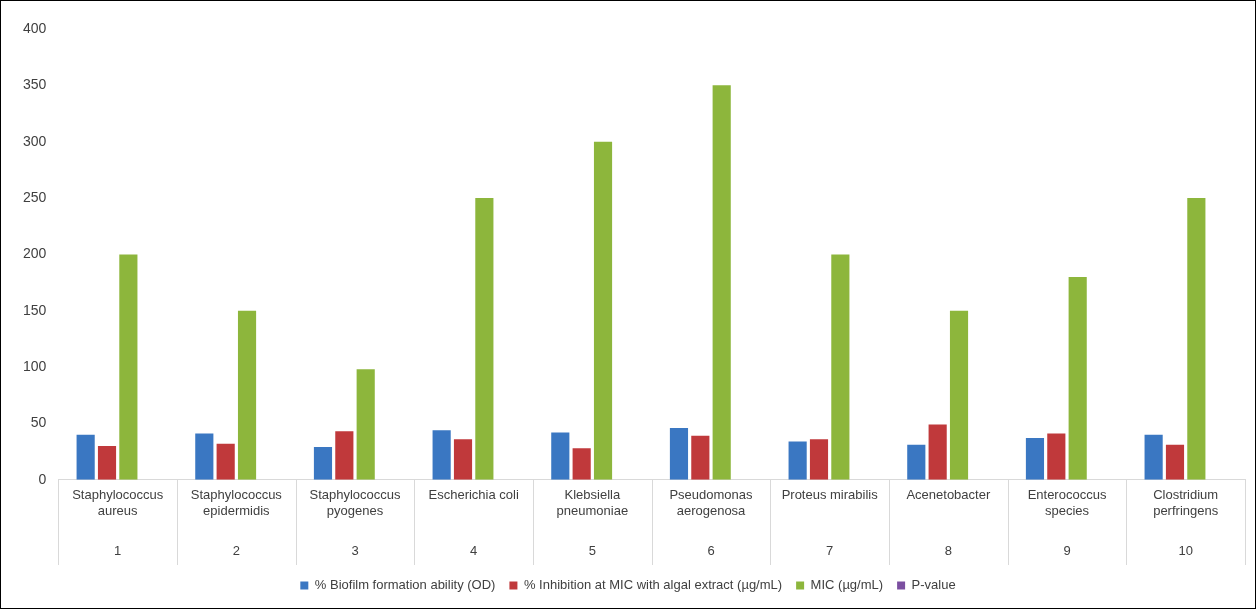 This screenshot has height=609, width=1256. I want to click on y-tick-label: 250, so click(35, 196).